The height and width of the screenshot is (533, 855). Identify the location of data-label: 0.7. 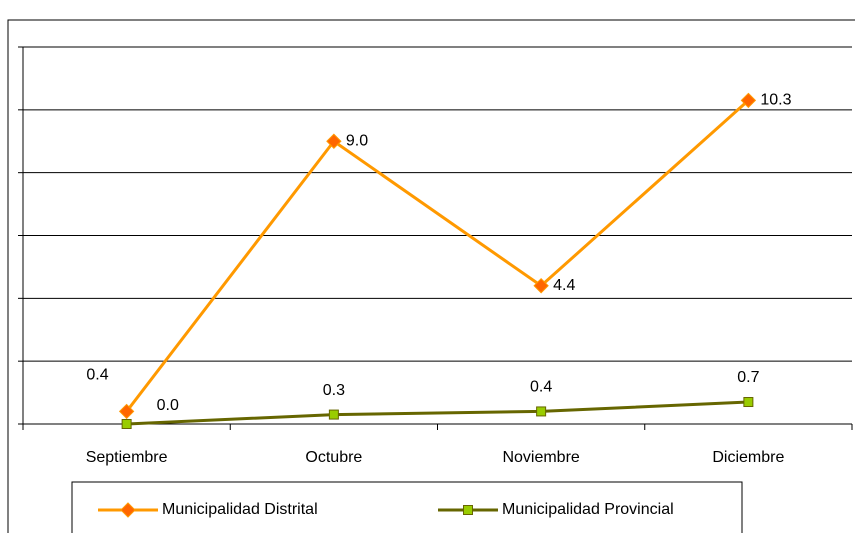
(748, 377).